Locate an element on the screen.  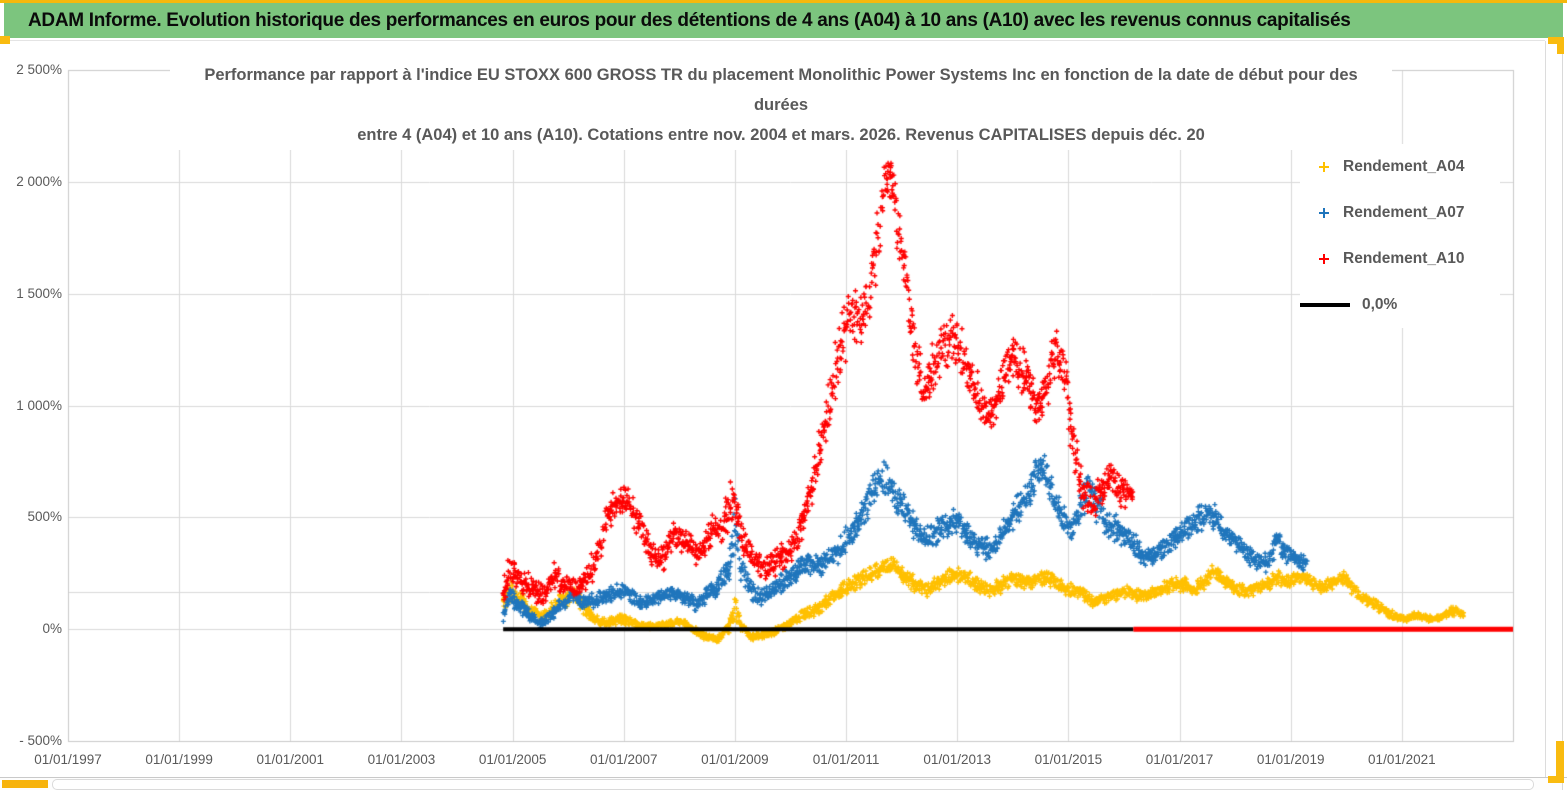
x-tick-label: 01/01/2003 is located at coordinates (401, 759).